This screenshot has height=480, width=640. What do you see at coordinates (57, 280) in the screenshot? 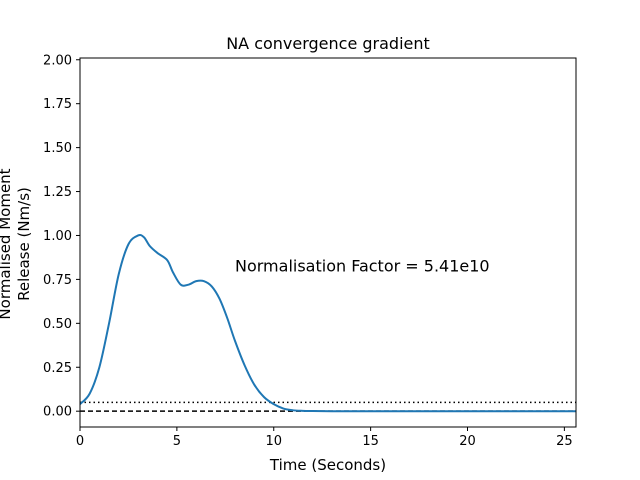
I see `y-tick-label: 0.75` at bounding box center [57, 280].